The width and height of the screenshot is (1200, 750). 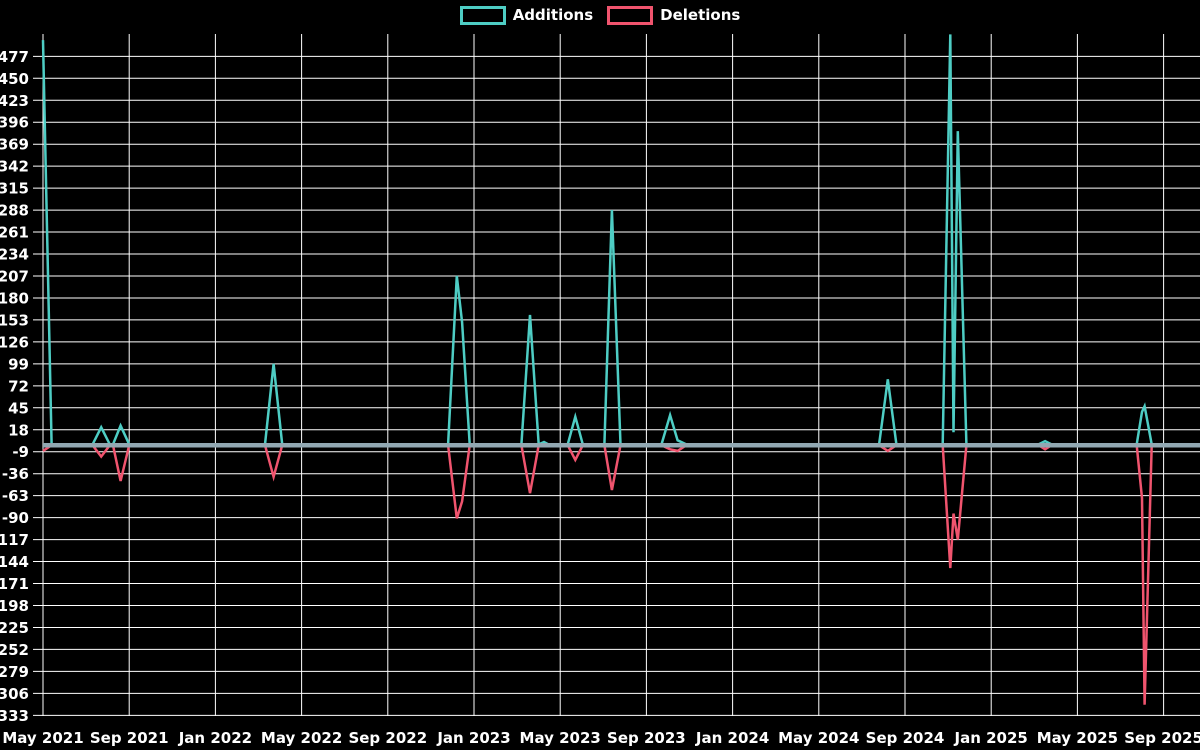 What do you see at coordinates (905, 738) in the screenshot?
I see `x-tick-label: Sep 2024` at bounding box center [905, 738].